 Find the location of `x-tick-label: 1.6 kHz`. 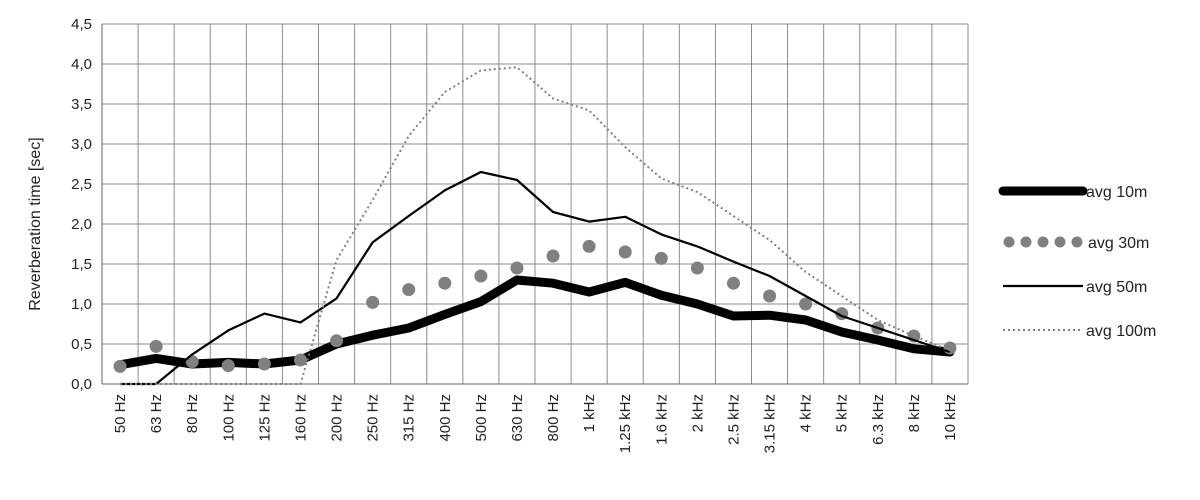

x-tick-label: 1.6 kHz is located at coordinates (661, 419).